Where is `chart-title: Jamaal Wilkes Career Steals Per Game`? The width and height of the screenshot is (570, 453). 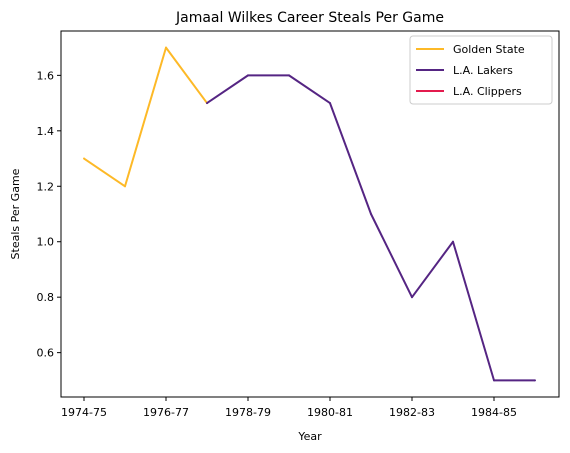 chart-title: Jamaal Wilkes Career Steals Per Game is located at coordinates (309, 18).